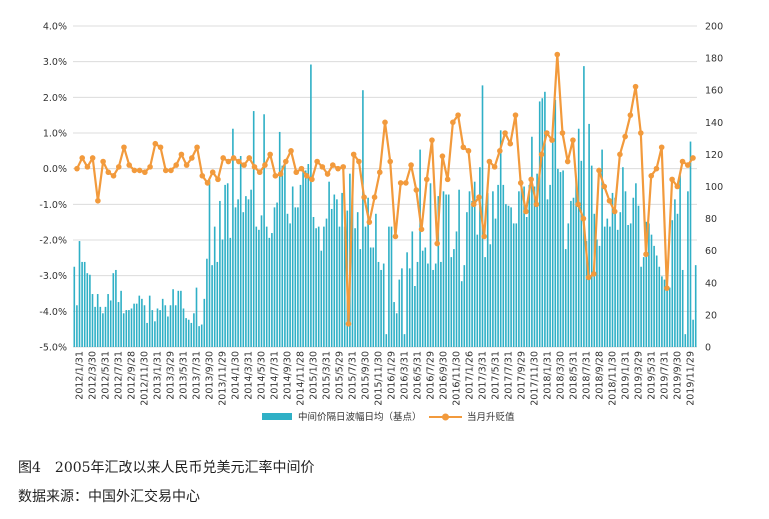 The image size is (769, 519). Describe the element at coordinates (132, 375) in the screenshot. I see `x-axis-tick-label: 2012/9/28` at that location.